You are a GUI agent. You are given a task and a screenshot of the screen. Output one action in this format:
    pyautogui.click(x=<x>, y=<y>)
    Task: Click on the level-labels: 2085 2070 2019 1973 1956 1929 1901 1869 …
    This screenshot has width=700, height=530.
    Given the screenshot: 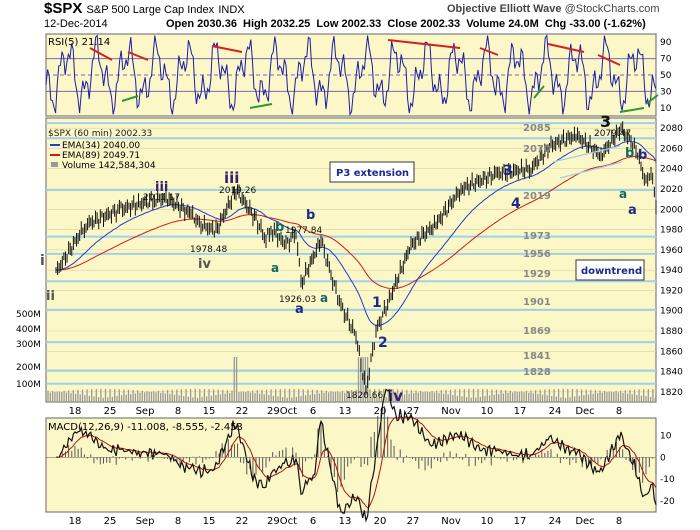 What is the action you would take?
    pyautogui.click(x=537, y=250)
    